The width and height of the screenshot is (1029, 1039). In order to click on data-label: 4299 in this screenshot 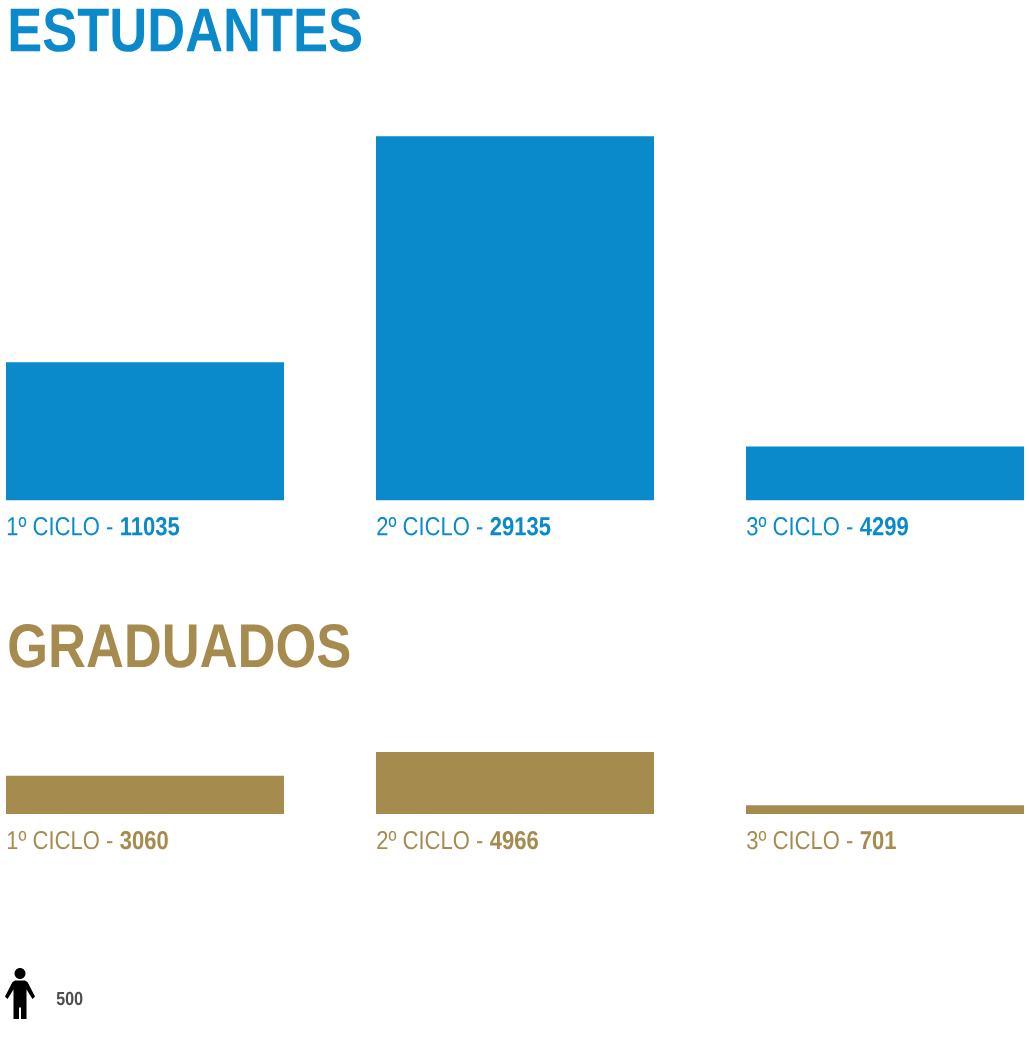, I will do `click(884, 526)`.